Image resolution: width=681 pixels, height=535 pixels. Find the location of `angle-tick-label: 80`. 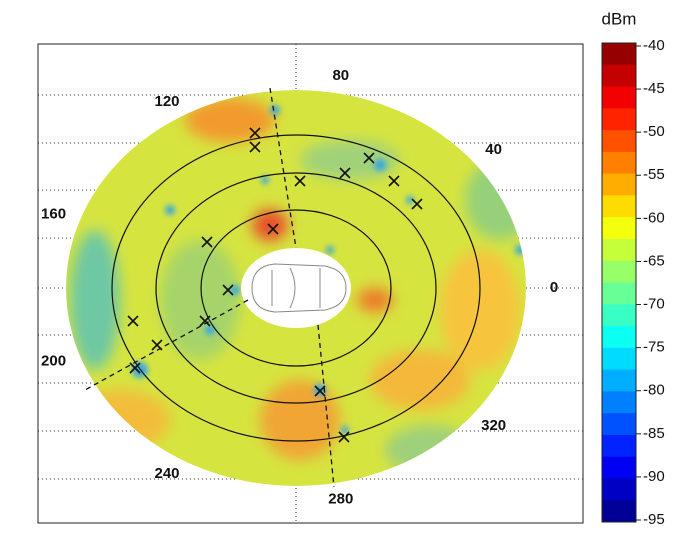

angle-tick-label: 80 is located at coordinates (340, 75).